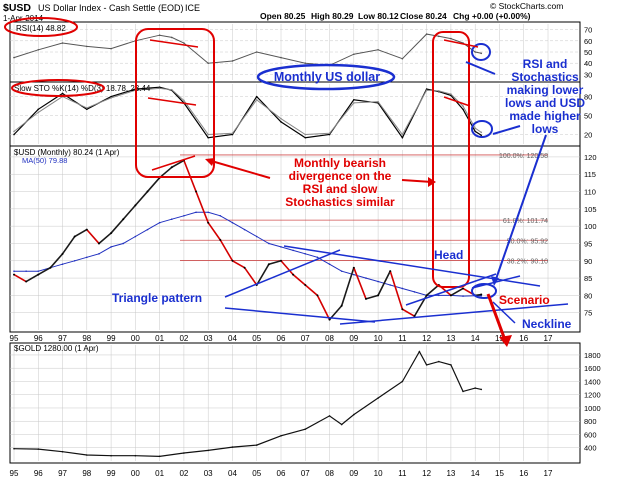 The image size is (620, 490). I want to click on rsi-y-tick: 40, so click(588, 63).